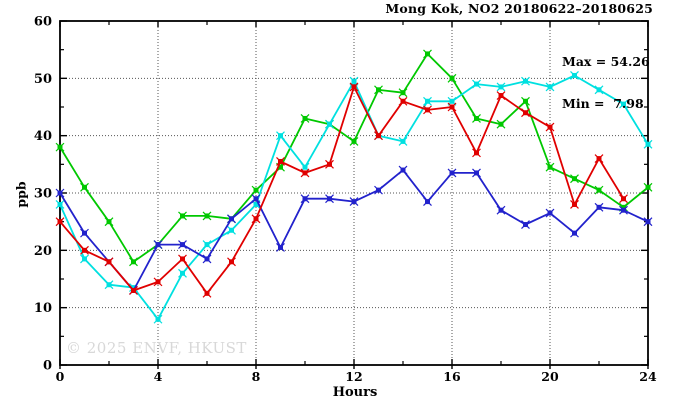 This screenshot has height=409, width=674. What do you see at coordinates (21, 194) in the screenshot?
I see `y-axis-label: ppb` at bounding box center [21, 194].